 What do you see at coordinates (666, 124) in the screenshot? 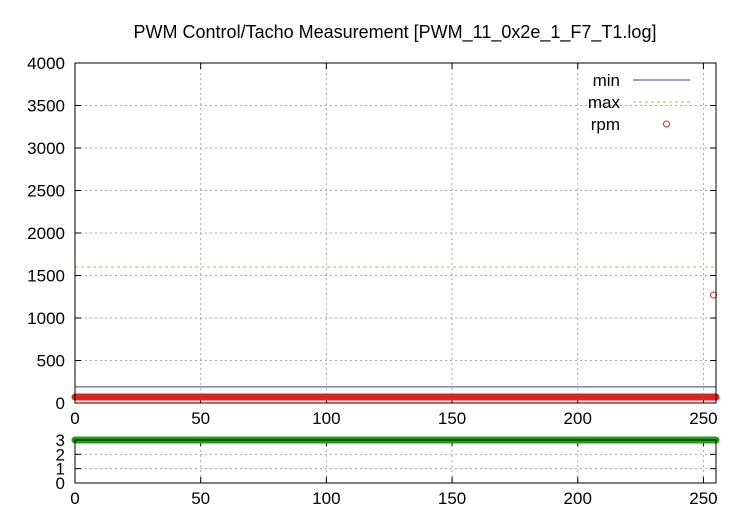
I see `legend-sample-rpm` at bounding box center [666, 124].